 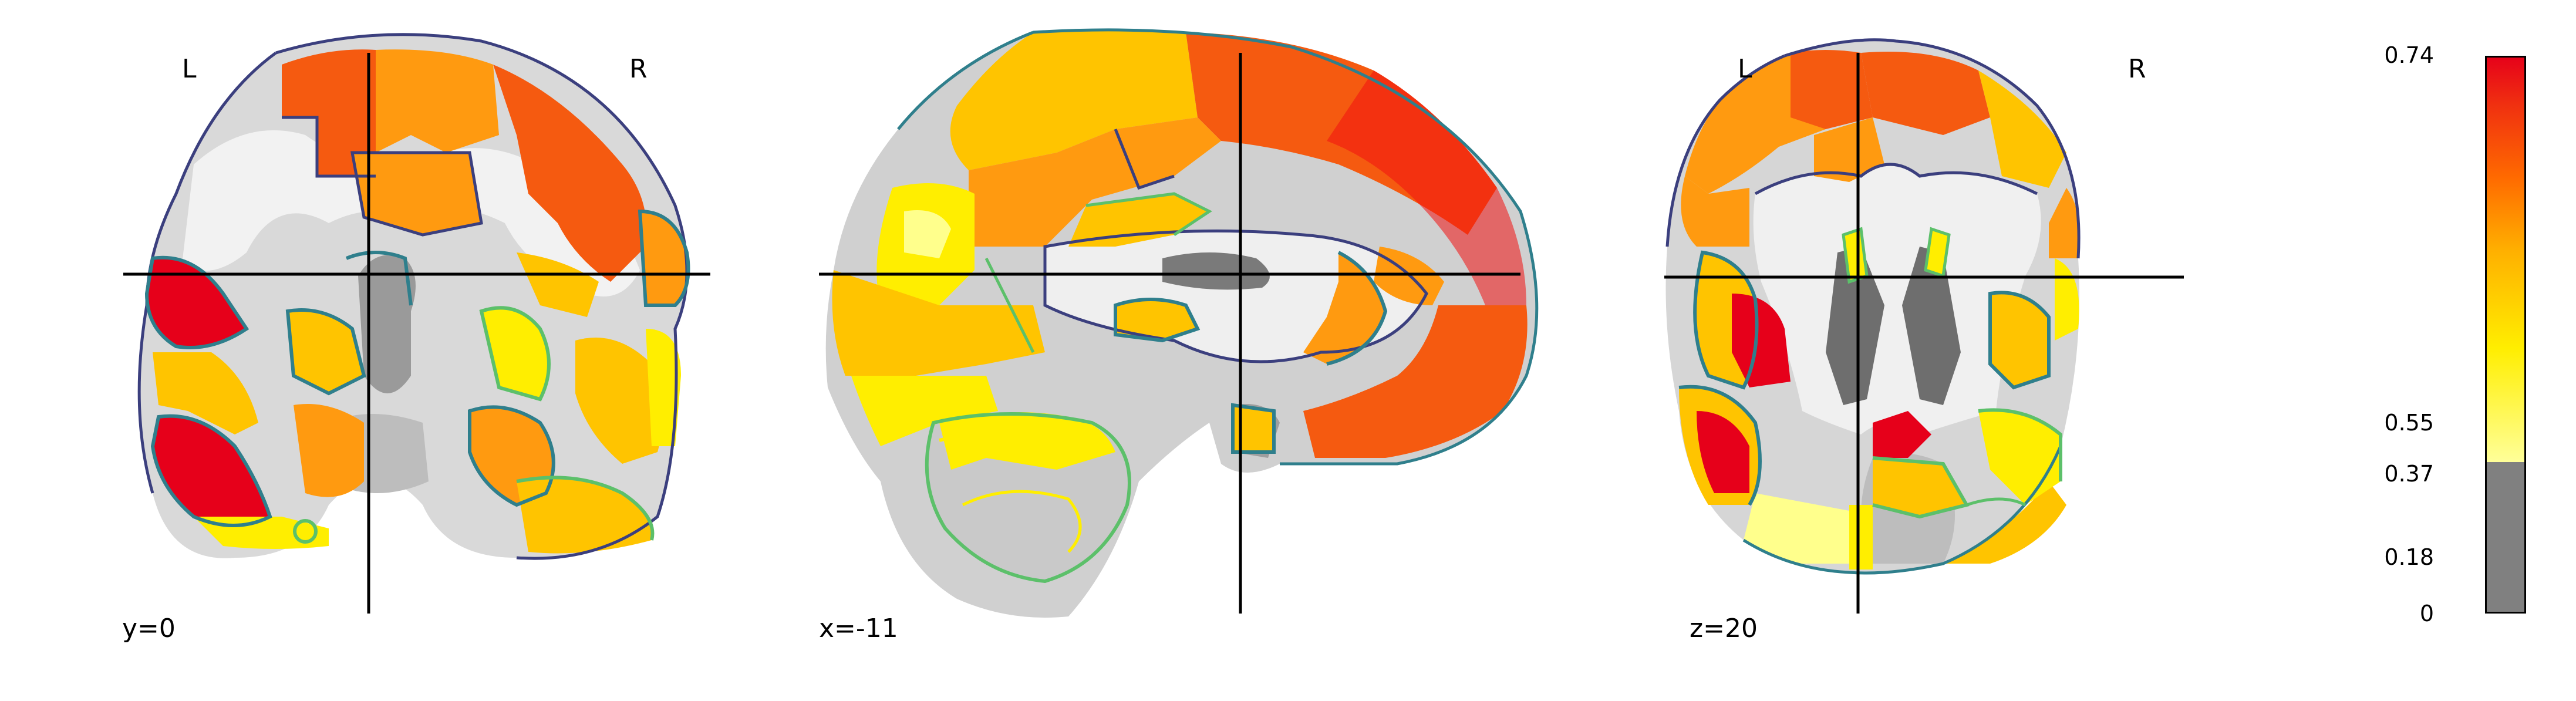 I want to click on axial-coordinate-label: z=20, so click(x=1724, y=628).